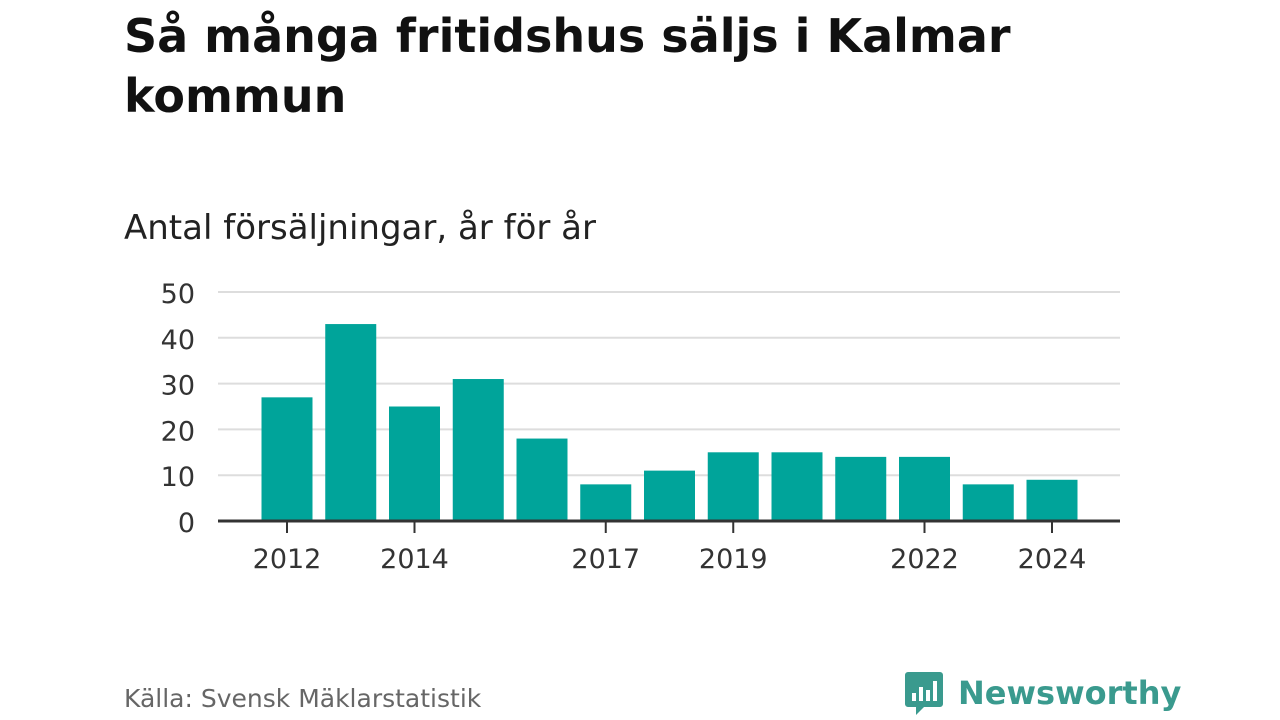 The height and width of the screenshot is (720, 1280). I want to click on bar-2020, so click(797, 486).